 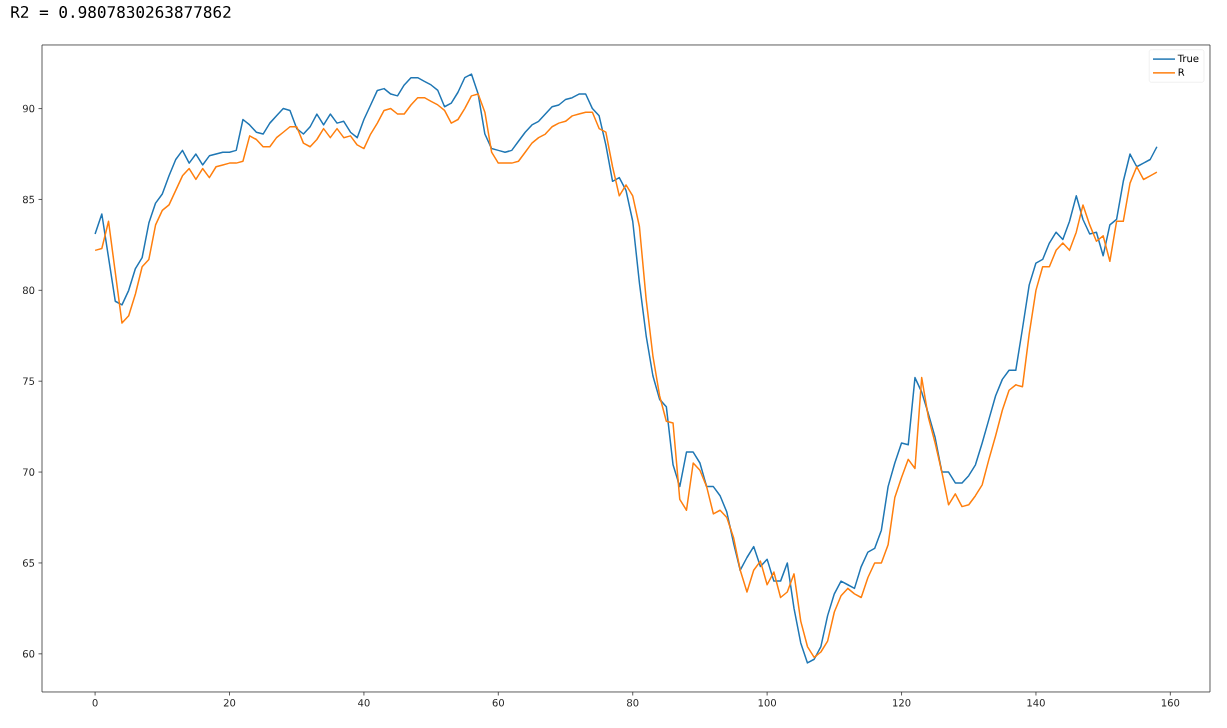 I want to click on x-tick-label: 140, so click(x=1036, y=703).